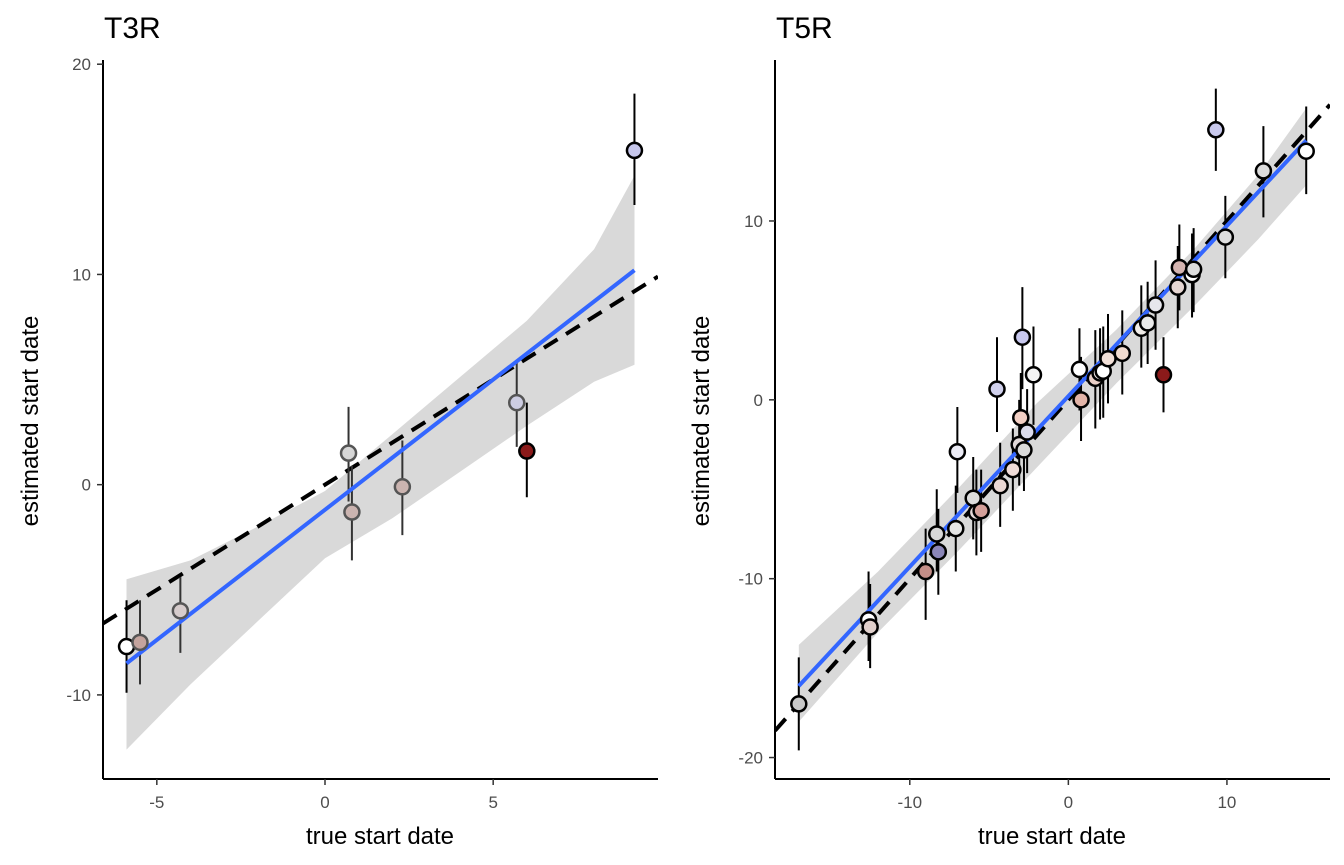 The height and width of the screenshot is (865, 1344). What do you see at coordinates (132, 28) in the screenshot?
I see `panel-title: T3R` at bounding box center [132, 28].